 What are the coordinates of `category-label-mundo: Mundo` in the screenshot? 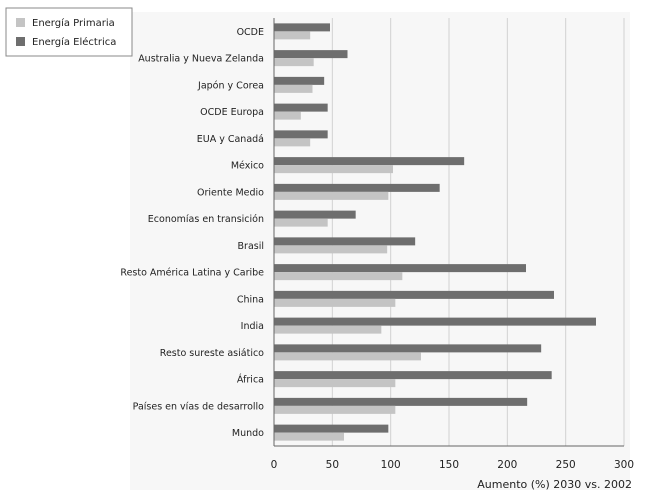 It's located at (248, 433).